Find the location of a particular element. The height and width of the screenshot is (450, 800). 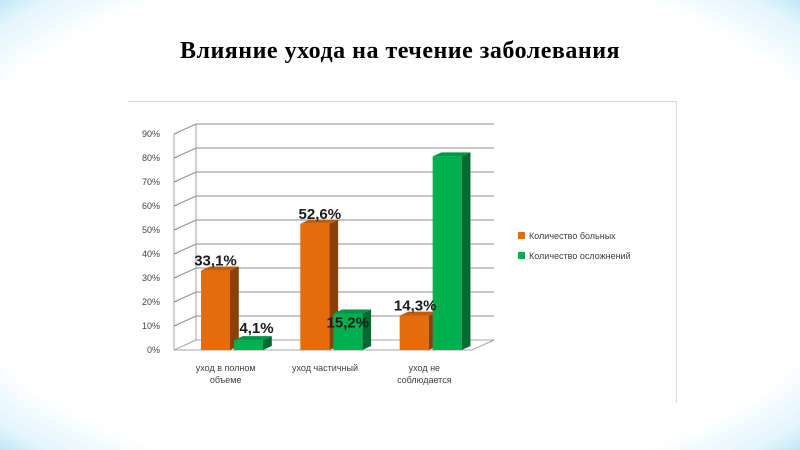

slide-title: Влияние ухода на течение заболевания is located at coordinates (400, 51).